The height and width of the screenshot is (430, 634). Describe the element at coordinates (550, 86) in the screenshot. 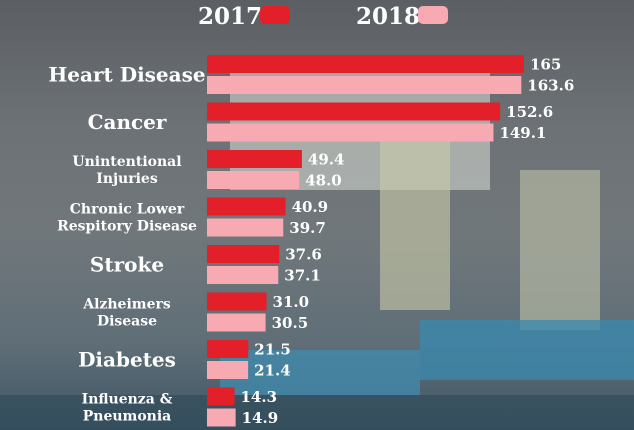

I see `value-label-2018: 163.6` at that location.